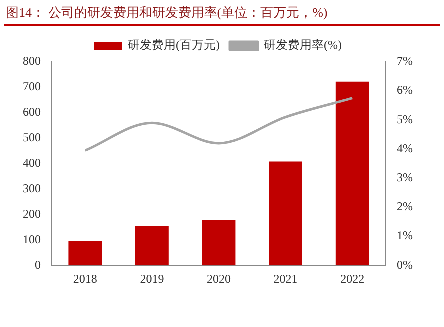  What do you see at coordinates (405, 90) in the screenshot?
I see `y2-tick-label: 6%` at bounding box center [405, 90].